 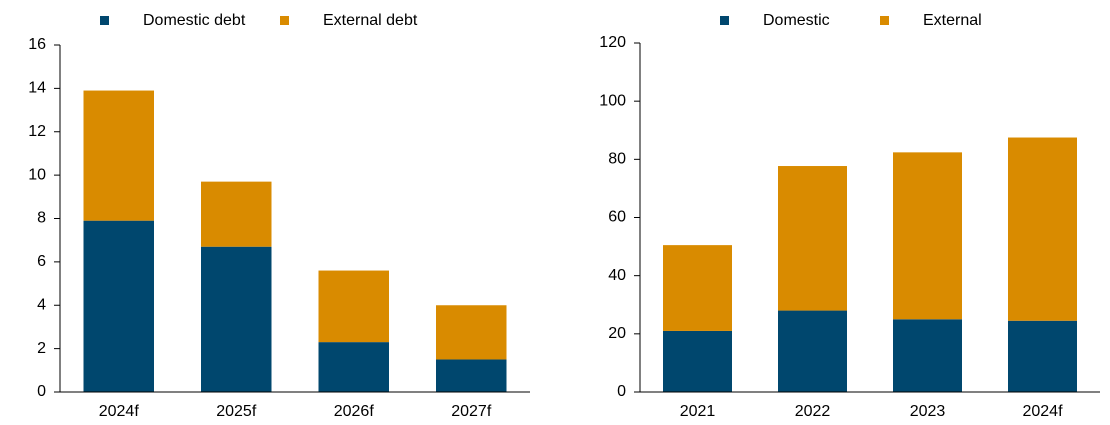 What do you see at coordinates (41, 304) in the screenshot?
I see `y-tick-label: 4` at bounding box center [41, 304].